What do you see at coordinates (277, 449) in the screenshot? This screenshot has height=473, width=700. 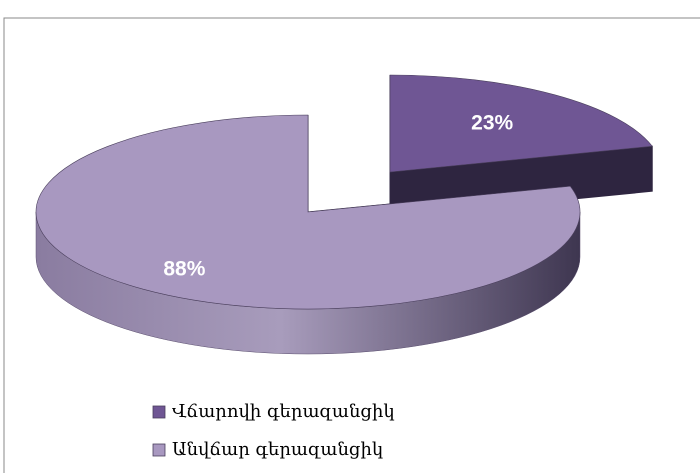 I see `legend-label: Անվճար գերազանցիկ` at bounding box center [277, 449].